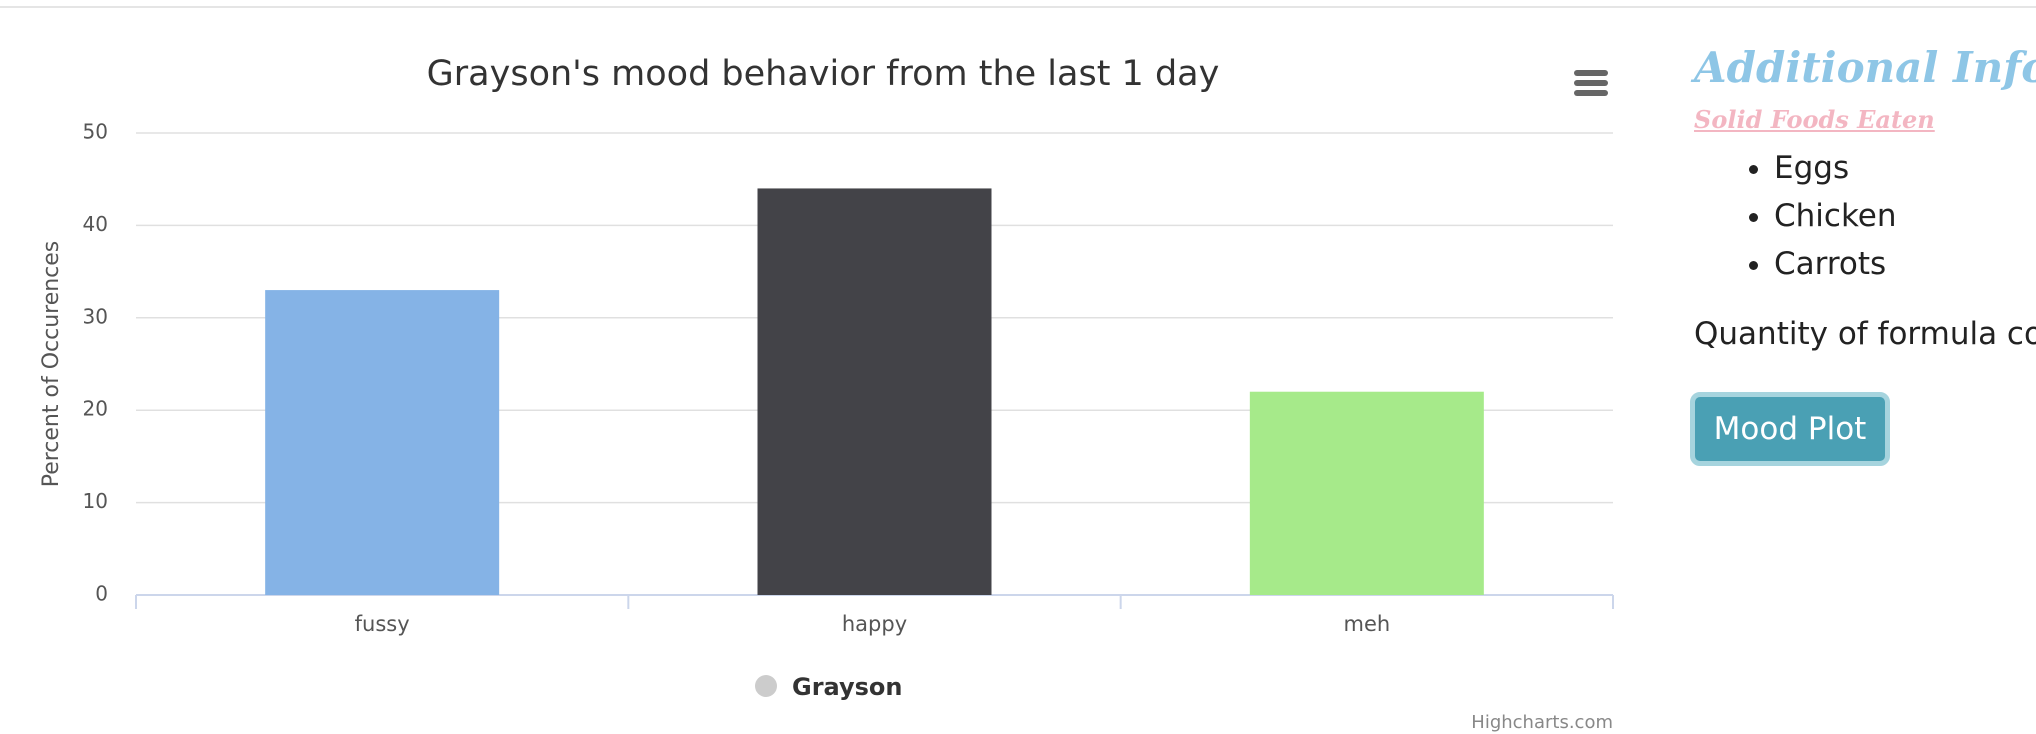  I want to click on y-tick-label: 0, so click(101, 594).